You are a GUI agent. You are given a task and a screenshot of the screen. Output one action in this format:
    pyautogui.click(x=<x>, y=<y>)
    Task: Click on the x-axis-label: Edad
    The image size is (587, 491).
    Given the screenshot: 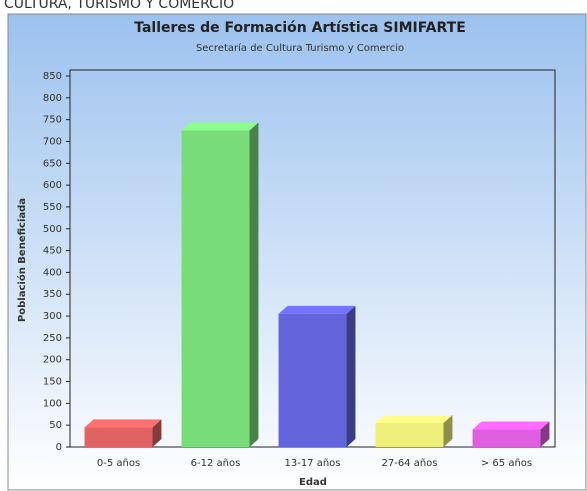 What is the action you would take?
    pyautogui.click(x=313, y=482)
    